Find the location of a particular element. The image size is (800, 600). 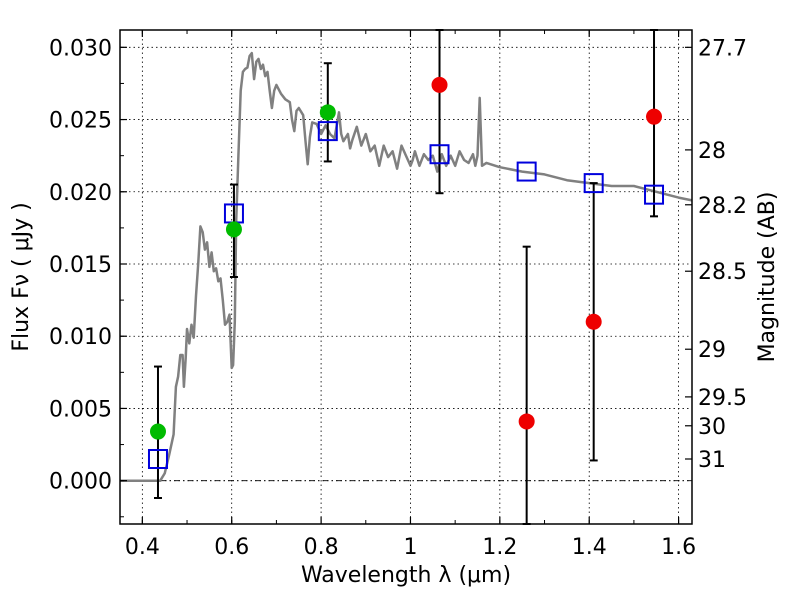

magnitude-tick-label: 28.5 is located at coordinates (722, 272).